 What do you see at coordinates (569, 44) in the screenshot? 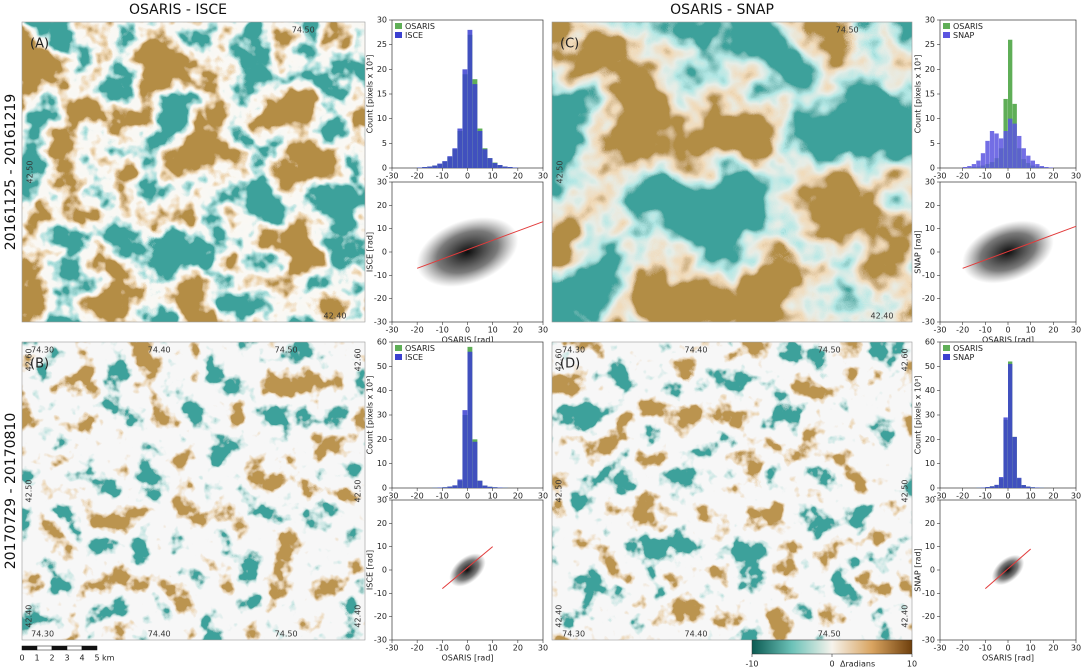
I see `panel-label: (C)` at bounding box center [569, 44].